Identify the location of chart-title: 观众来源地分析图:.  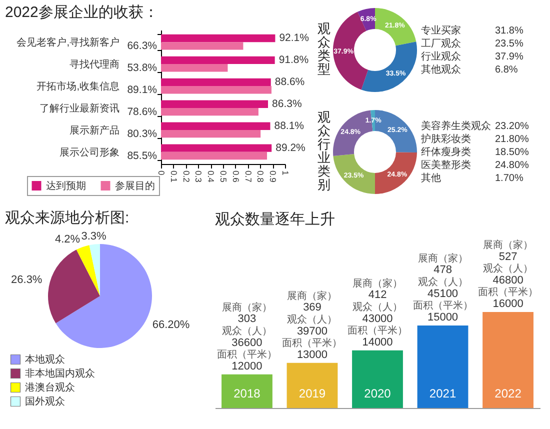
(67, 217).